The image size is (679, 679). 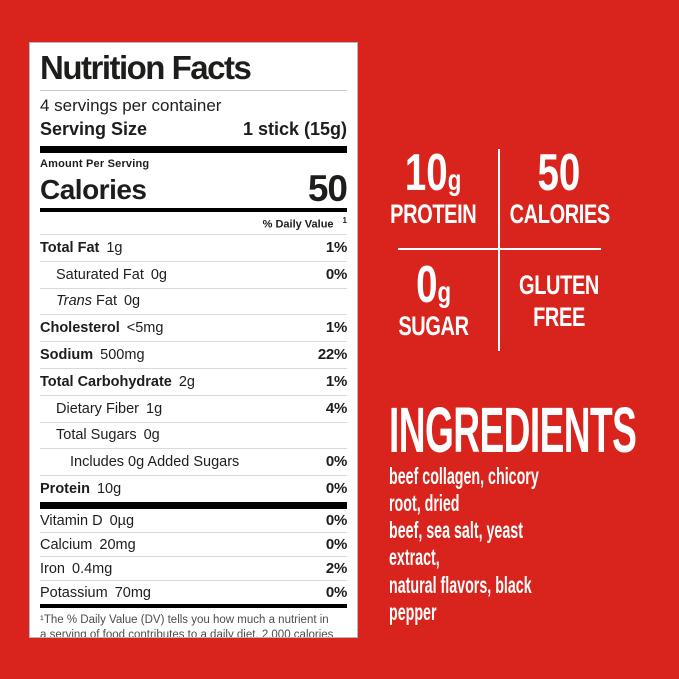 I want to click on quadrant-divider-horizontal, so click(x=499, y=249).